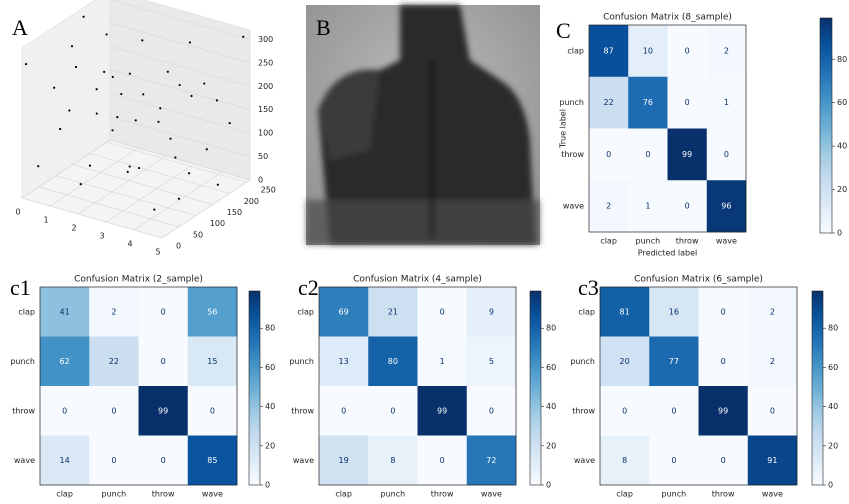 This screenshot has height=504, width=849. What do you see at coordinates (217, 223) in the screenshot?
I see `y-tick-label: 100` at bounding box center [217, 223].